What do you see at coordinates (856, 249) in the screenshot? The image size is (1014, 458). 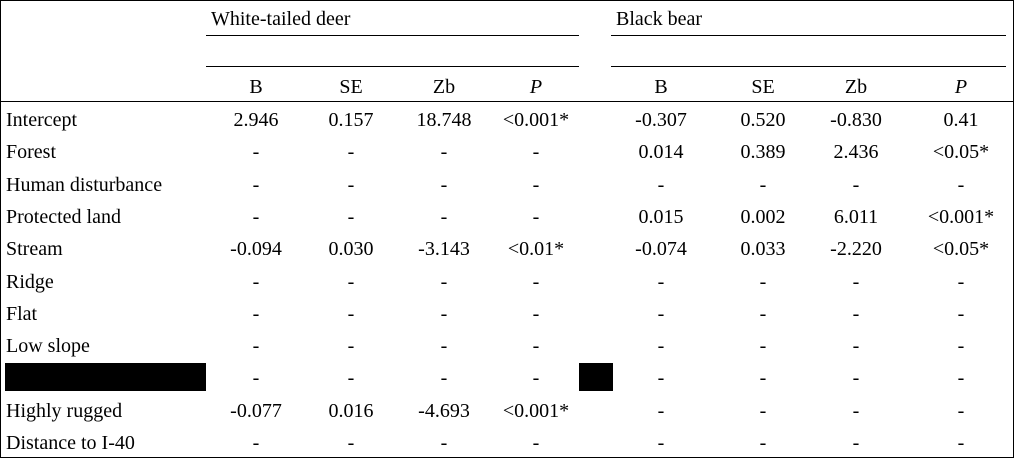 I see `cell: -2.220` at bounding box center [856, 249].